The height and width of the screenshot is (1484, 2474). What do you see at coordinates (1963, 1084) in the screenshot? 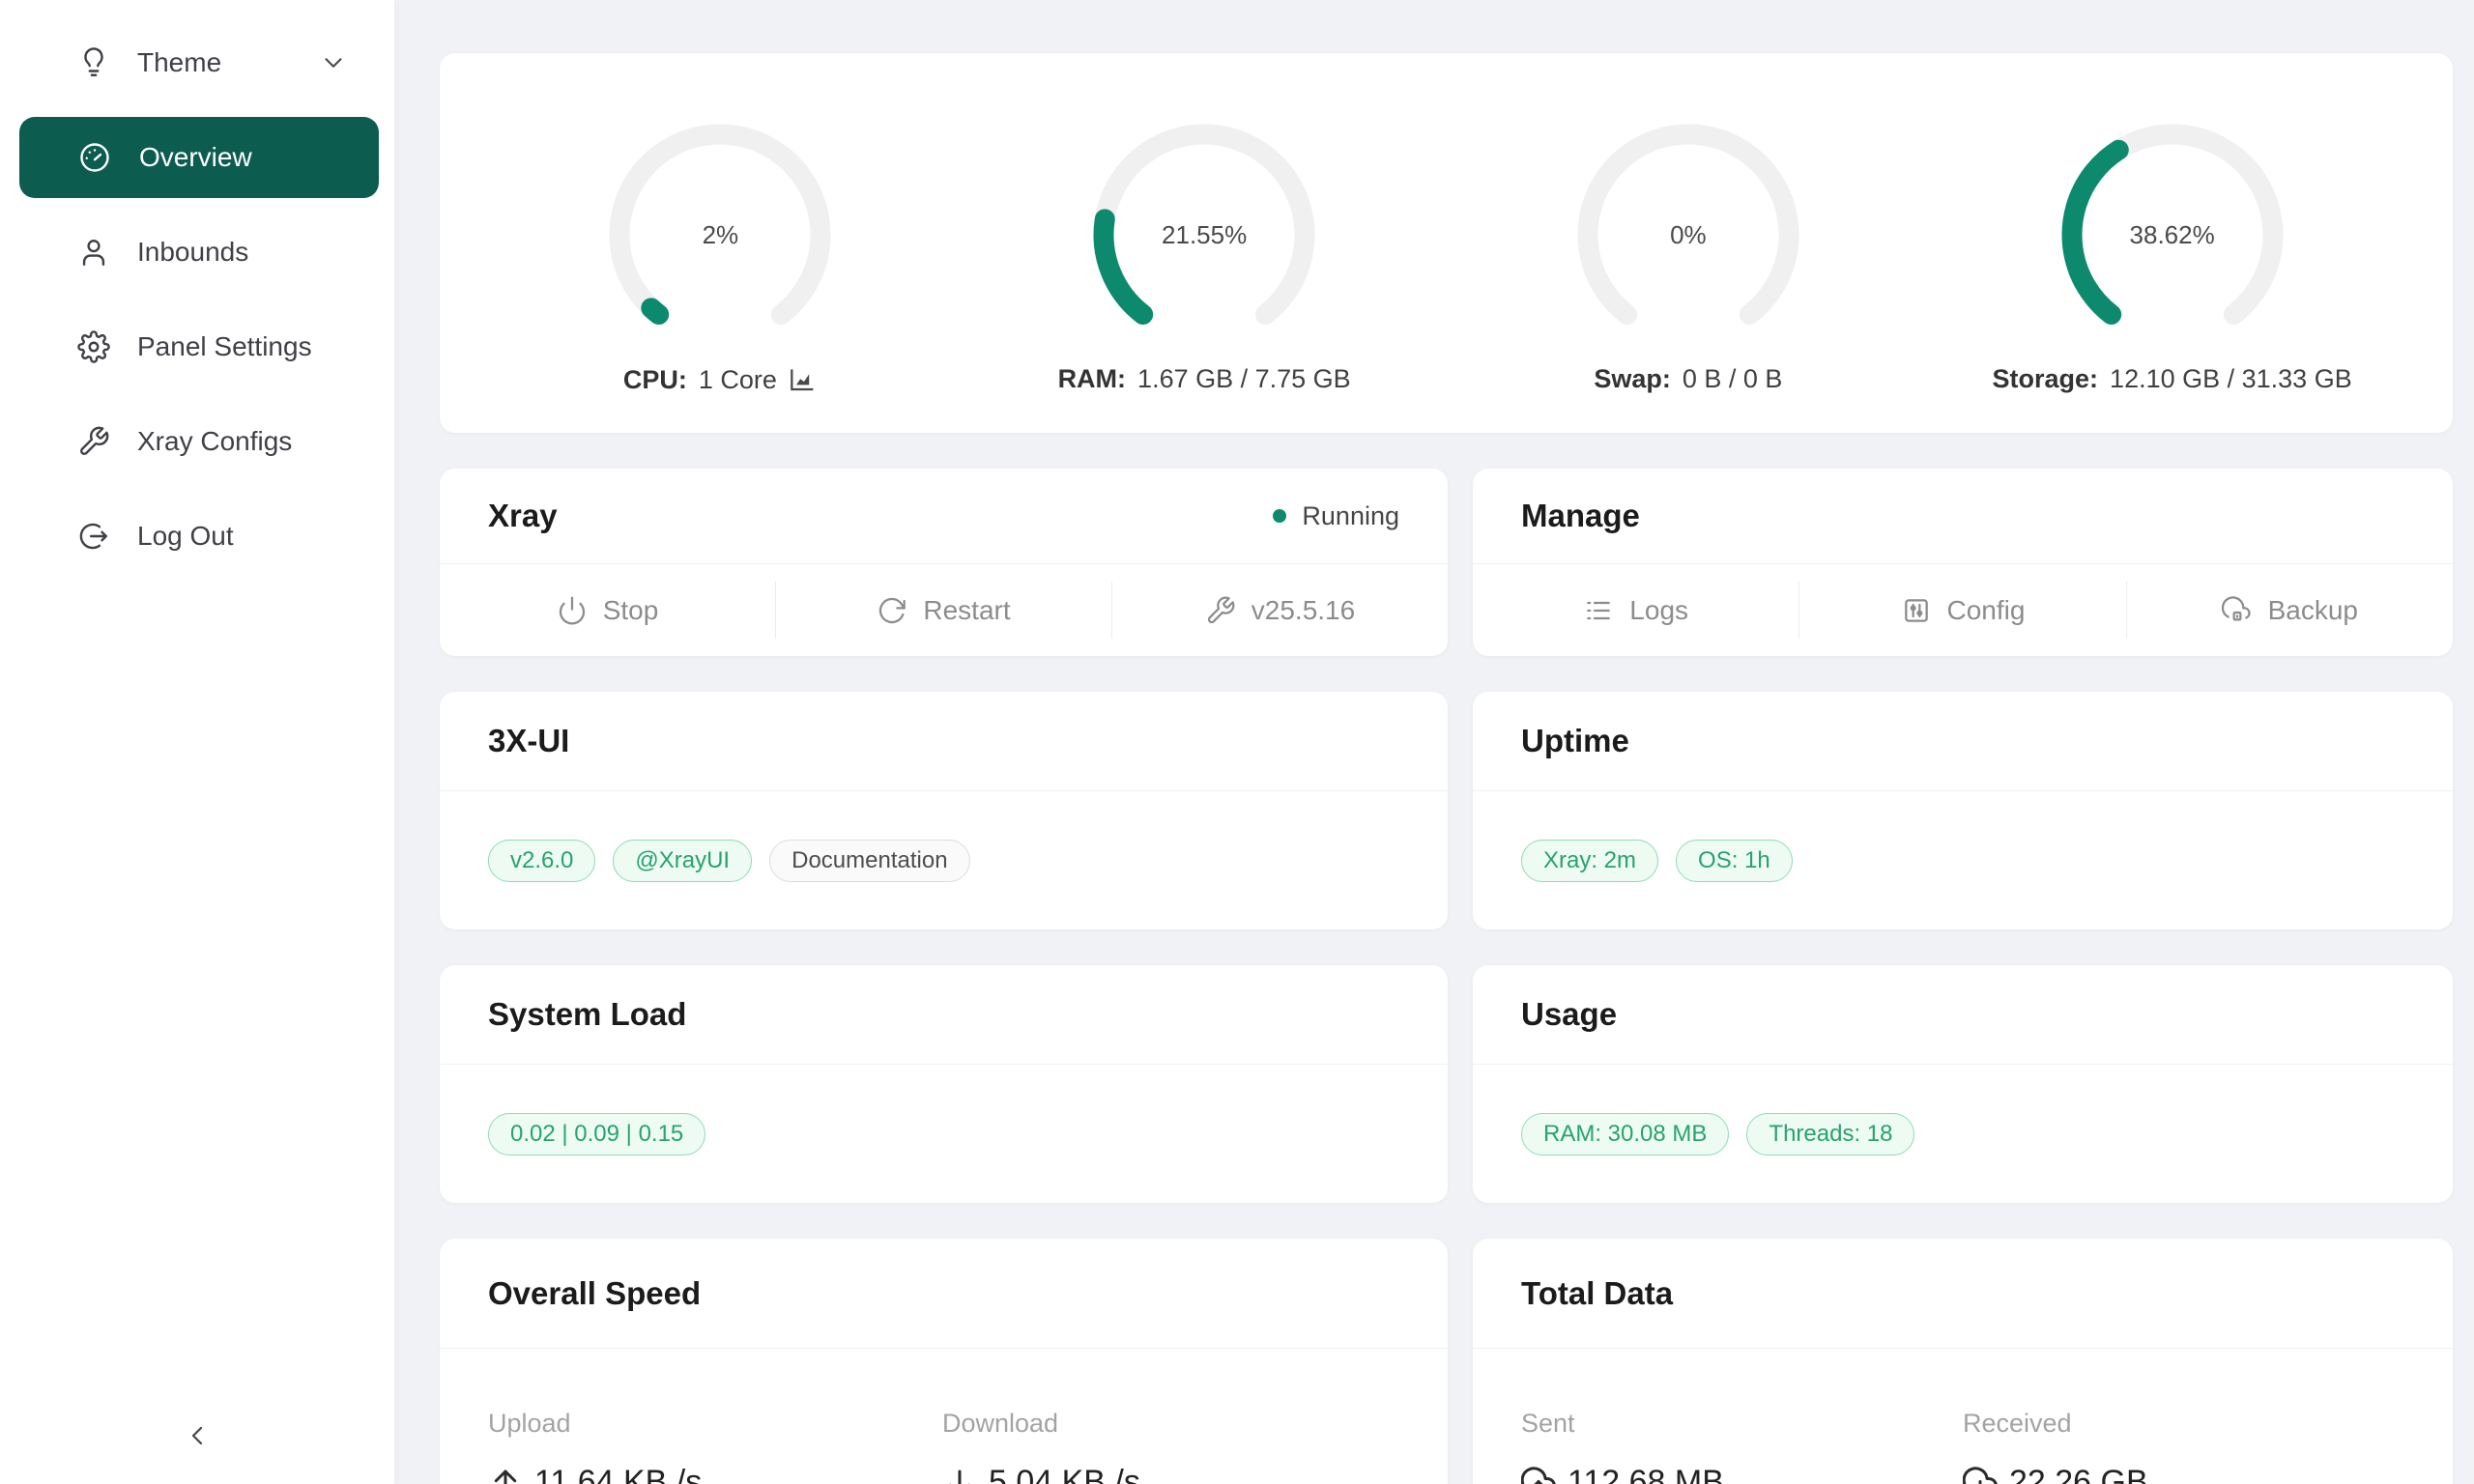
I see `usage-card: Usage RAM: 30.08 MB Threads: 18` at bounding box center [1963, 1084].